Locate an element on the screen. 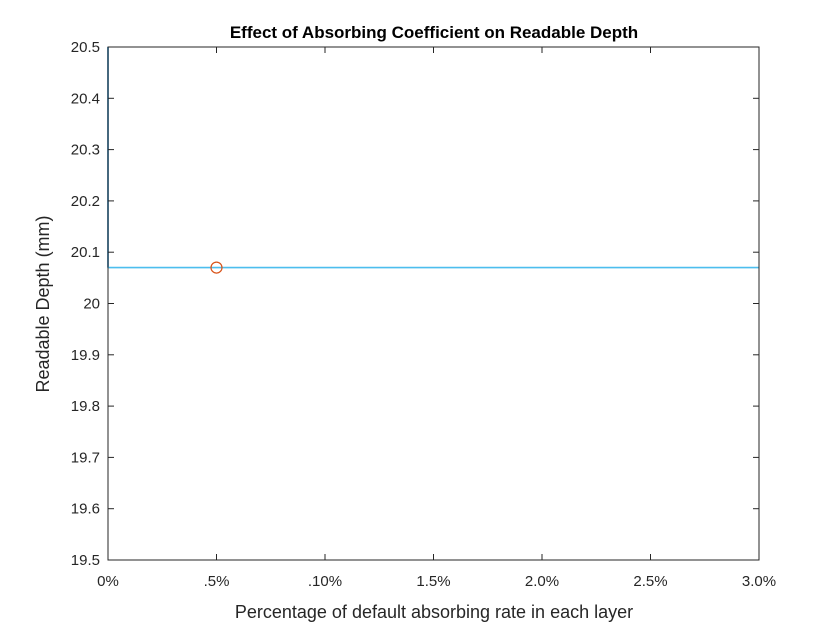 The height and width of the screenshot is (630, 840). x-tick-label: 1.5% is located at coordinates (433, 581).